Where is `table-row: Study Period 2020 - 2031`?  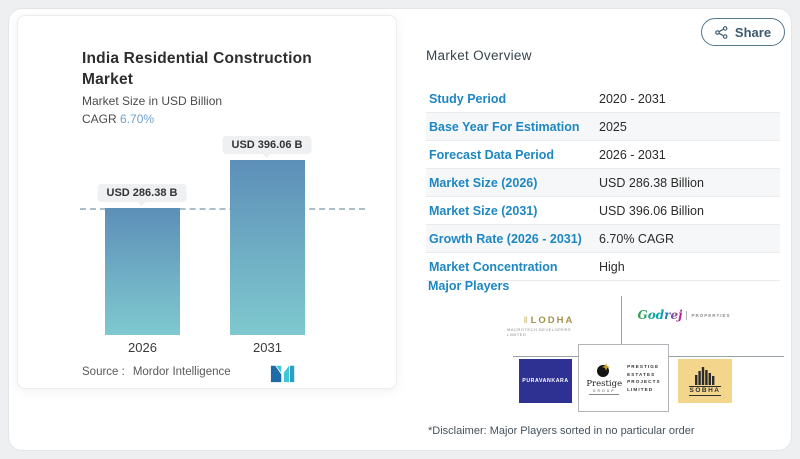 table-row: Study Period 2020 - 2031 is located at coordinates (603, 99).